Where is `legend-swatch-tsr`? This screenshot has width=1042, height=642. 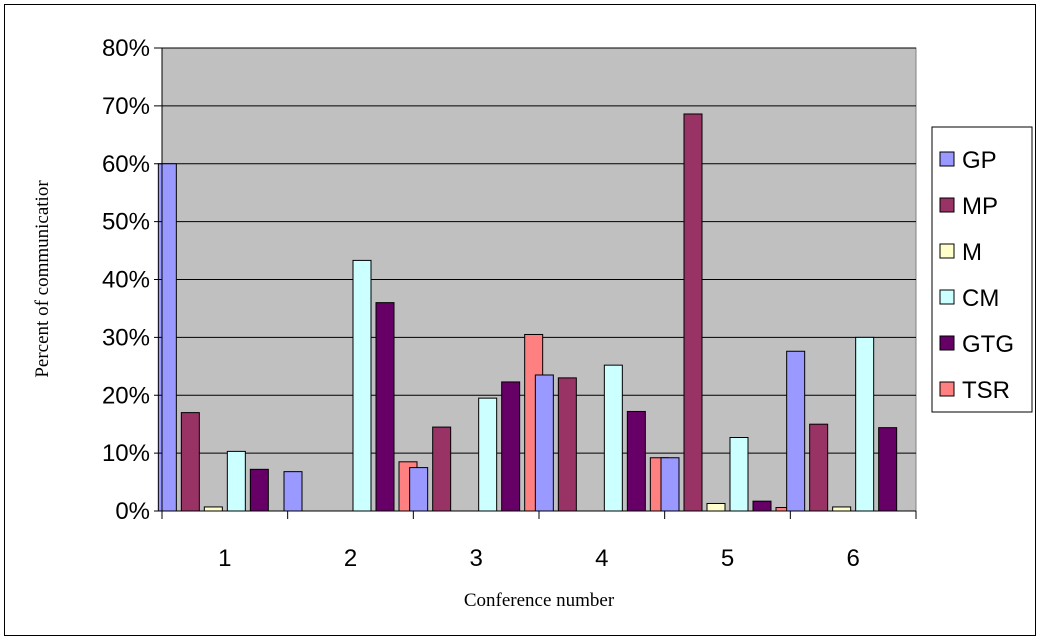
legend-swatch-tsr is located at coordinates (947, 389).